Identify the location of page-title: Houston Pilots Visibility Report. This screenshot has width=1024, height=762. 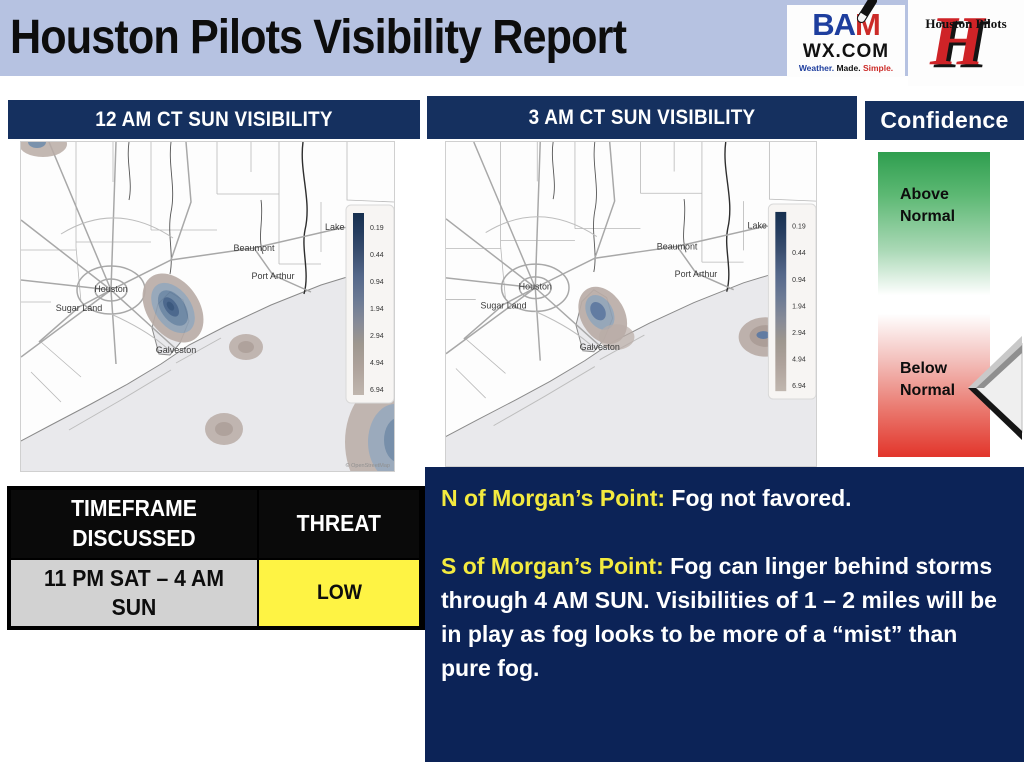
(318, 37).